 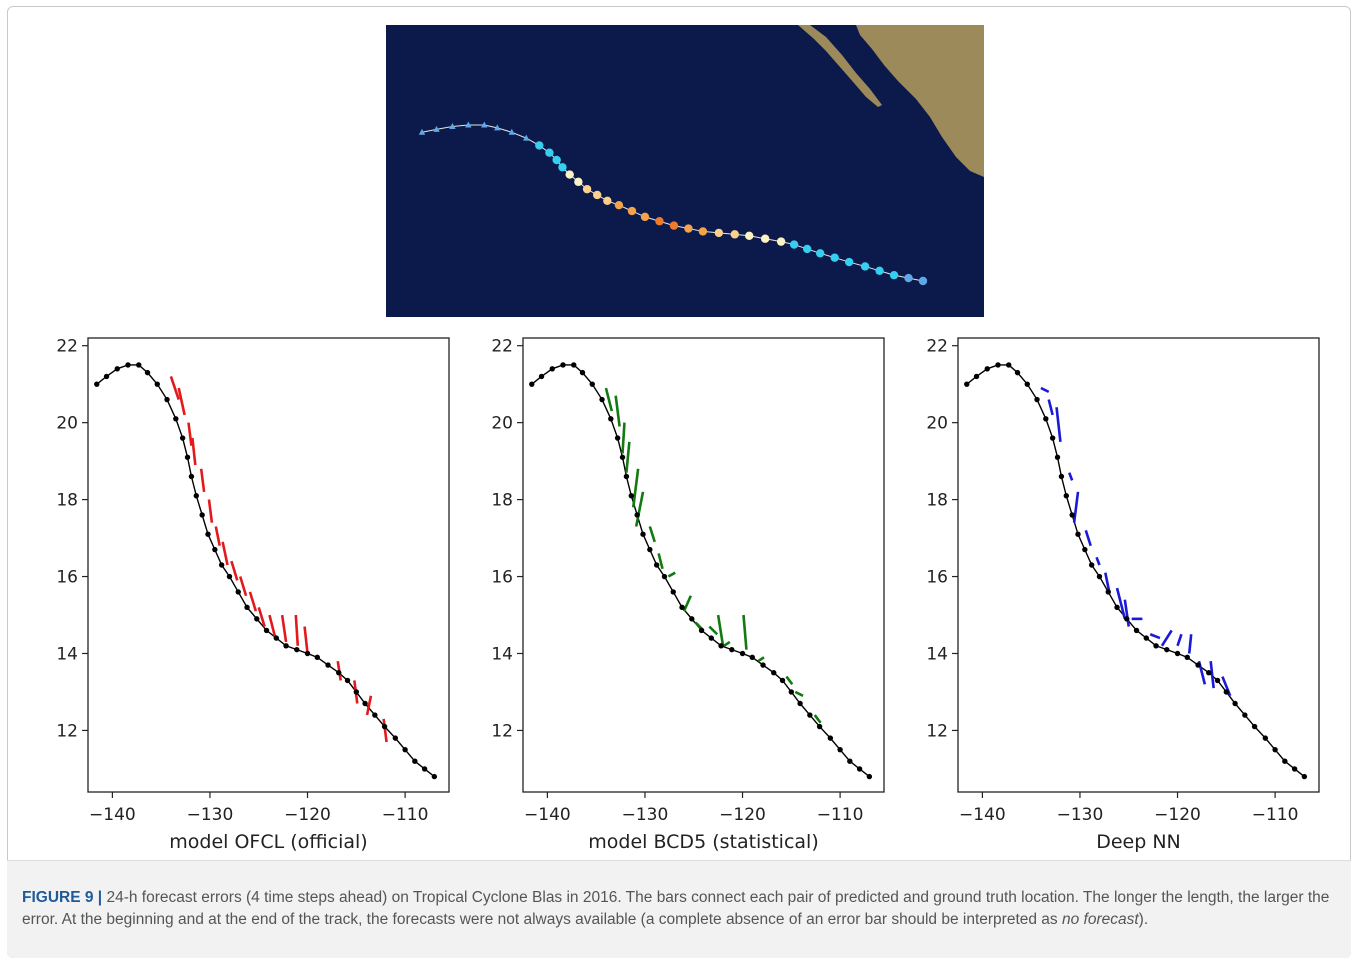 What do you see at coordinates (982, 815) in the screenshot?
I see `x-tick-label: −140` at bounding box center [982, 815].